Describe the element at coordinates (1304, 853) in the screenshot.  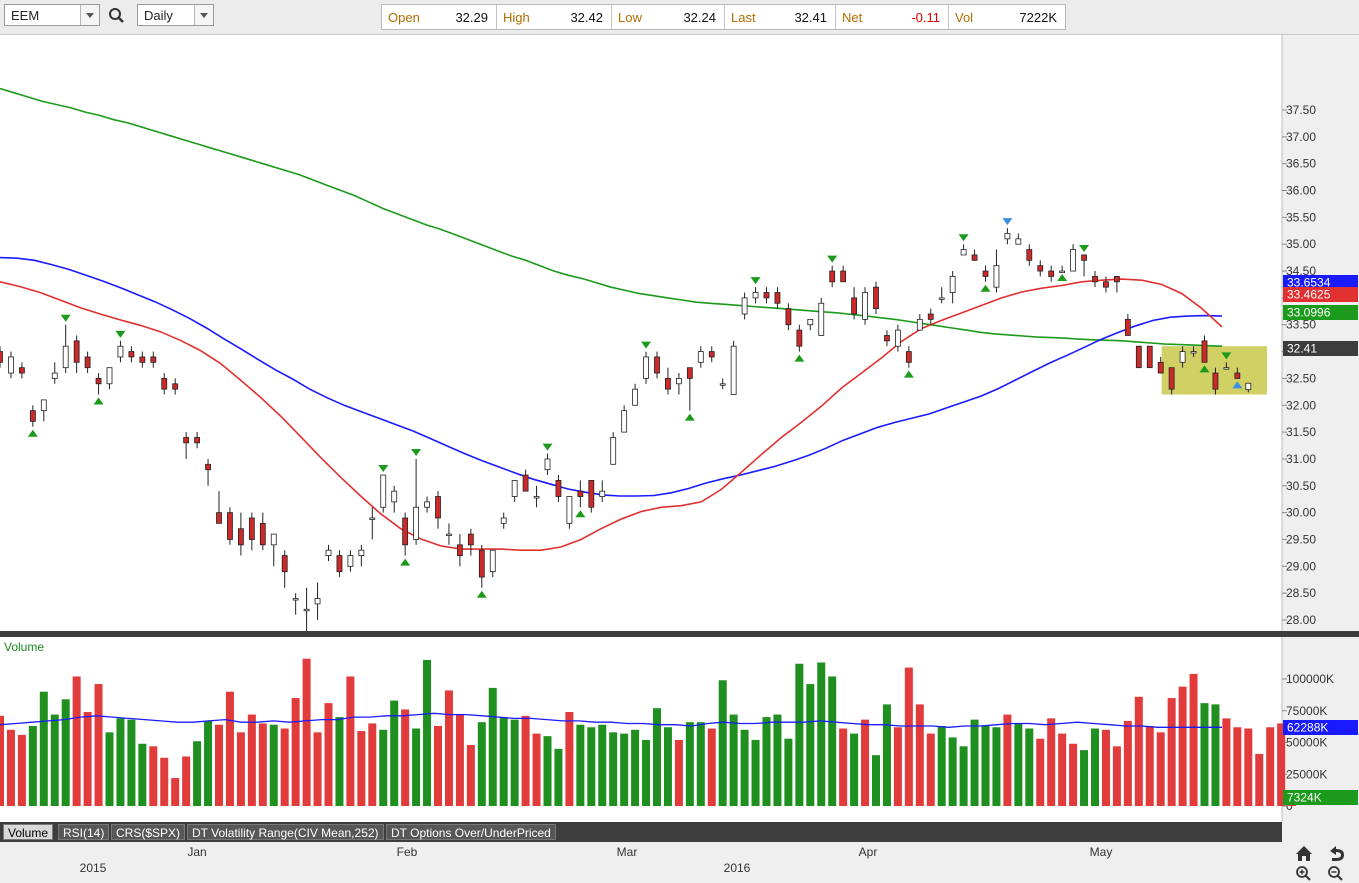
I see `home-icon` at that location.